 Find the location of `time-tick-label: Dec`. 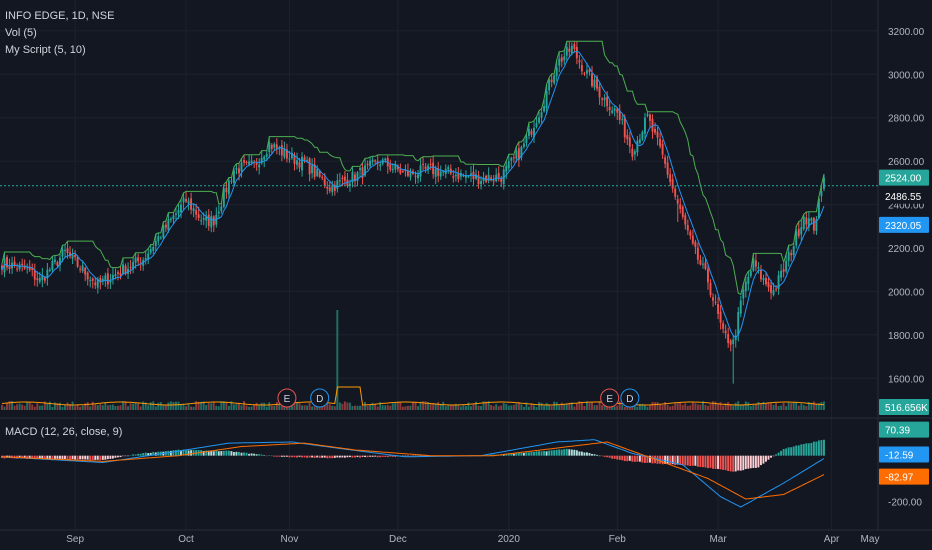

time-tick-label: Dec is located at coordinates (398, 539).